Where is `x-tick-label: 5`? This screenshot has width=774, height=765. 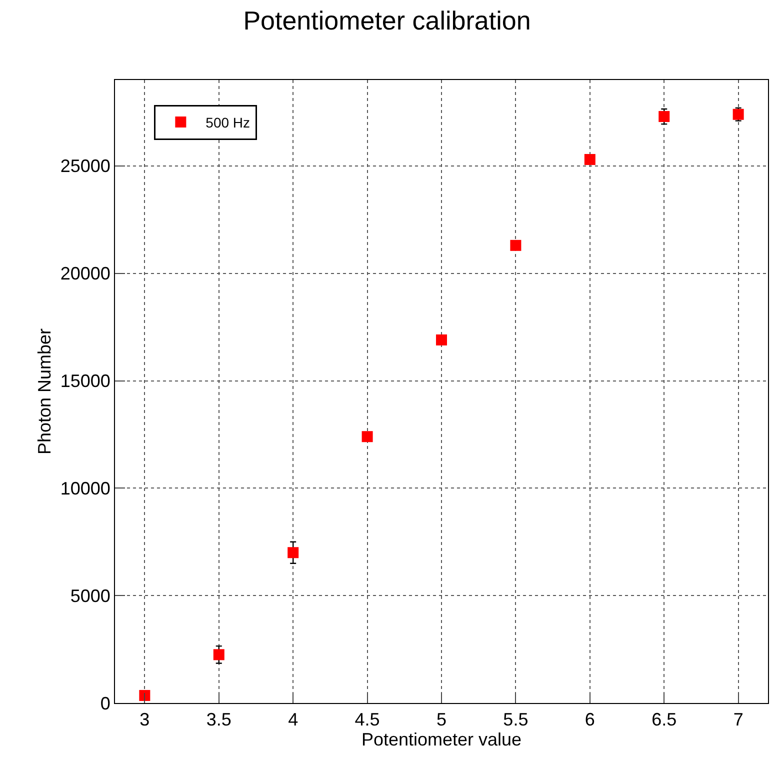
x-tick-label: 5 is located at coordinates (441, 720).